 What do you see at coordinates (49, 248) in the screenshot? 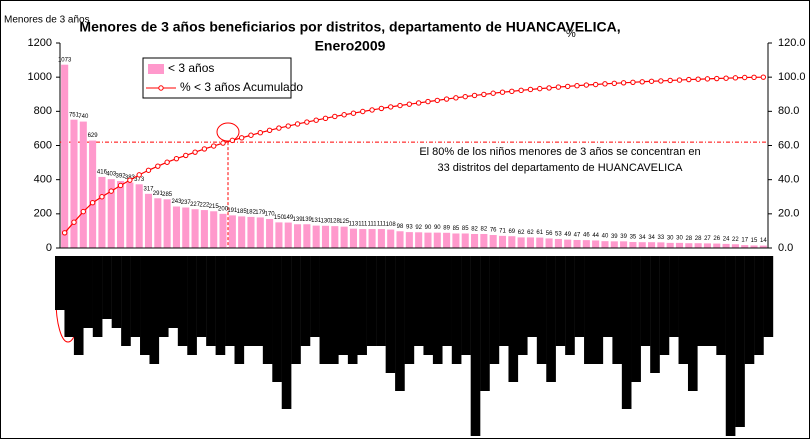
I see `y-tick-label: 0` at bounding box center [49, 248].